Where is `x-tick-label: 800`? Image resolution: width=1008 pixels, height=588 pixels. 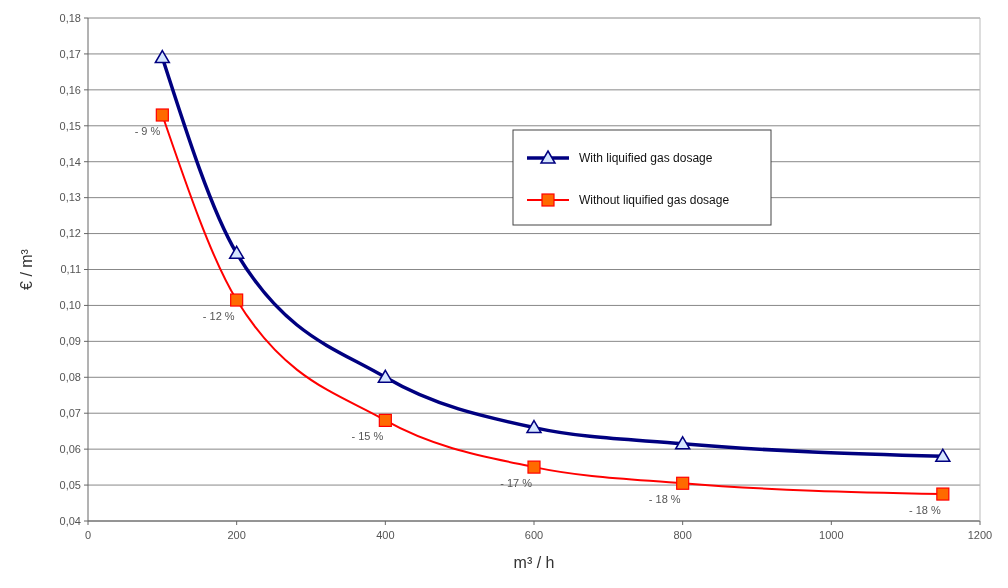
x-tick-label: 800 is located at coordinates (682, 535).